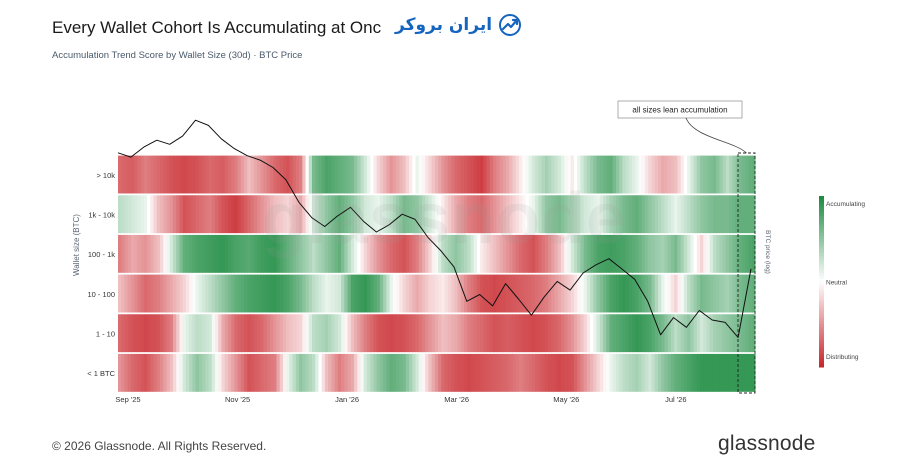 The image size is (900, 471). What do you see at coordinates (842, 357) in the screenshot?
I see `colorbar-label-bottom: Distributing` at bounding box center [842, 357].